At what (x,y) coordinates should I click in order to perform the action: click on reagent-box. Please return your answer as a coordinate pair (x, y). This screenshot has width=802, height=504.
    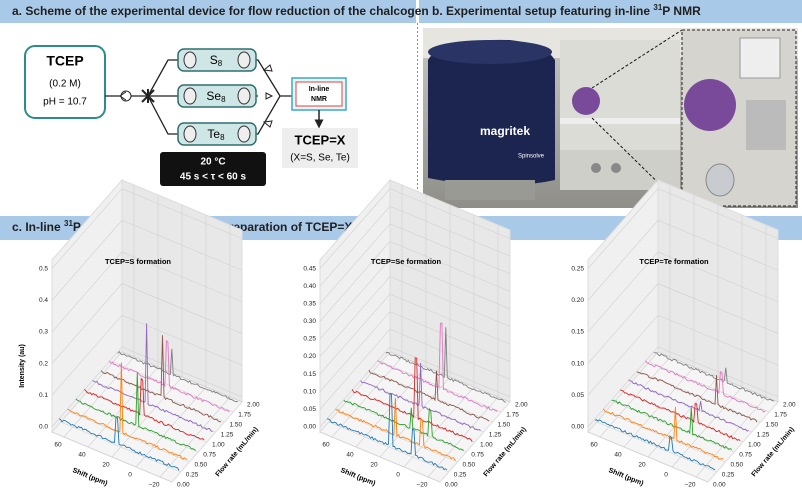
    Looking at the image, I should click on (65, 82).